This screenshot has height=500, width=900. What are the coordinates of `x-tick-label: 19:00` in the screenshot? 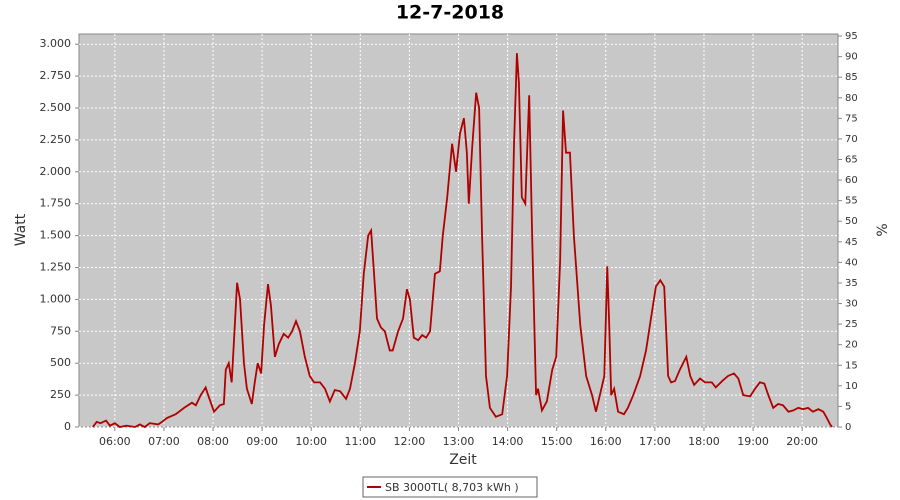 It's located at (753, 441).